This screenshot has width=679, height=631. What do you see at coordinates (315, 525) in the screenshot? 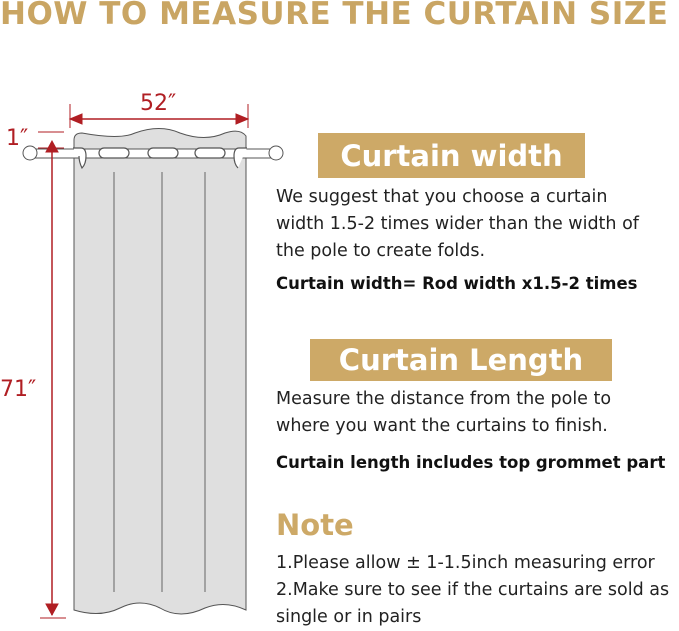
I see `note-heading: Note` at bounding box center [315, 525].